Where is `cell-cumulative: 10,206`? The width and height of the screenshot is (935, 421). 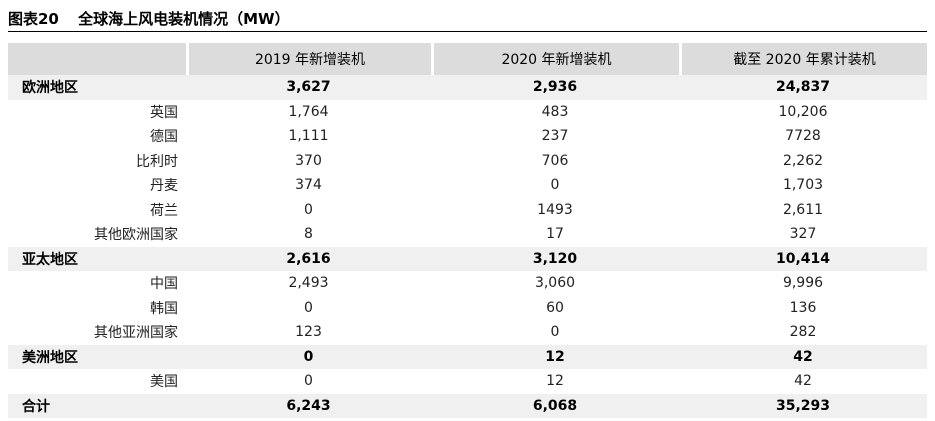
cell-cumulative: 10,206 is located at coordinates (803, 111).